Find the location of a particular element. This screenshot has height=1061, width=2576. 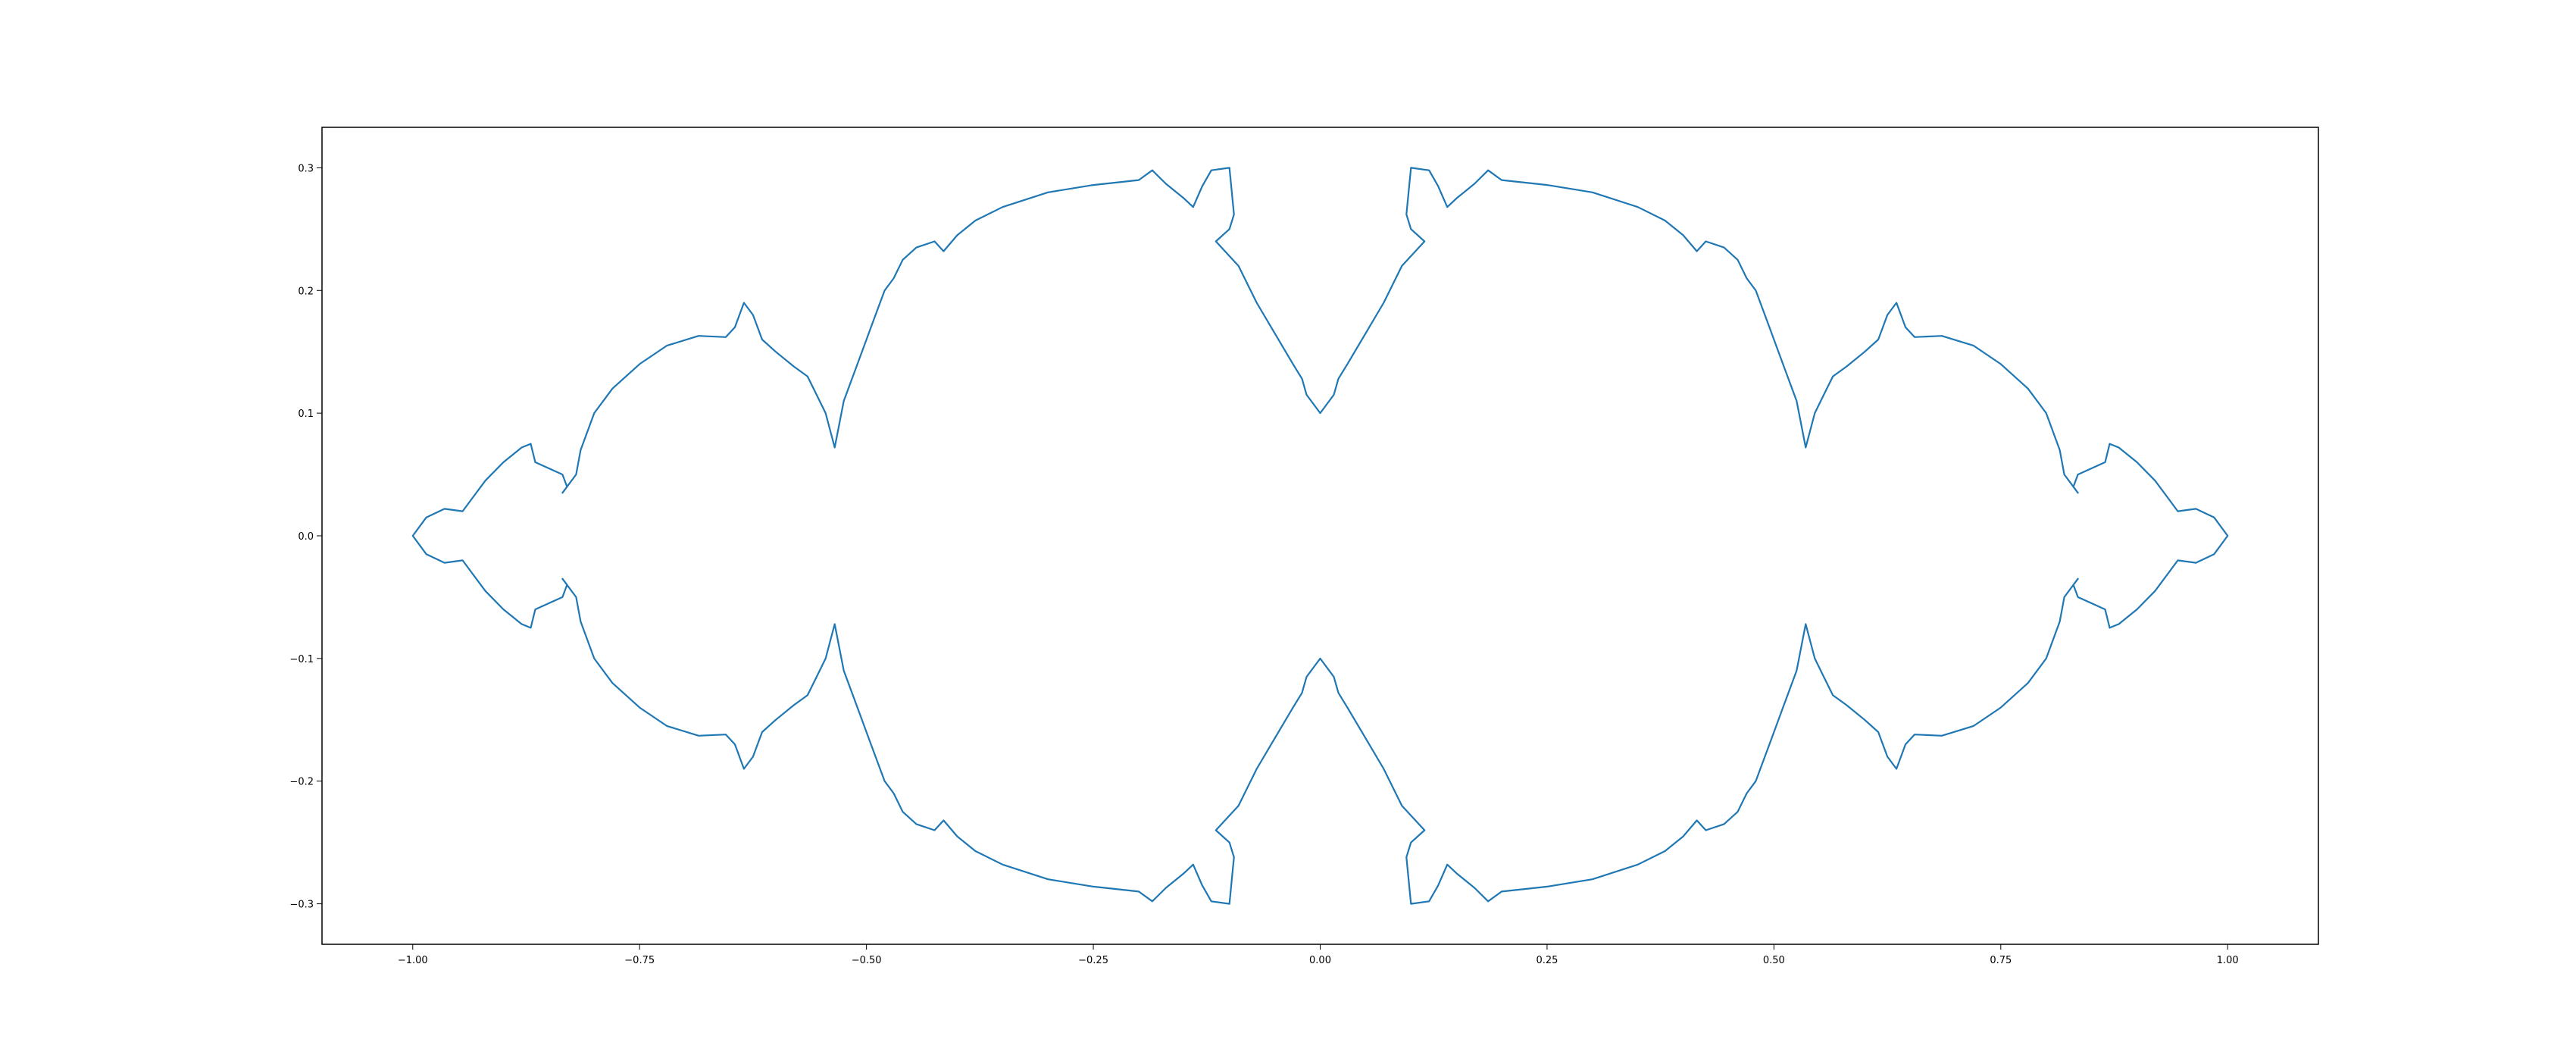

x-tick-label-3: −0.25 is located at coordinates (1093, 960).